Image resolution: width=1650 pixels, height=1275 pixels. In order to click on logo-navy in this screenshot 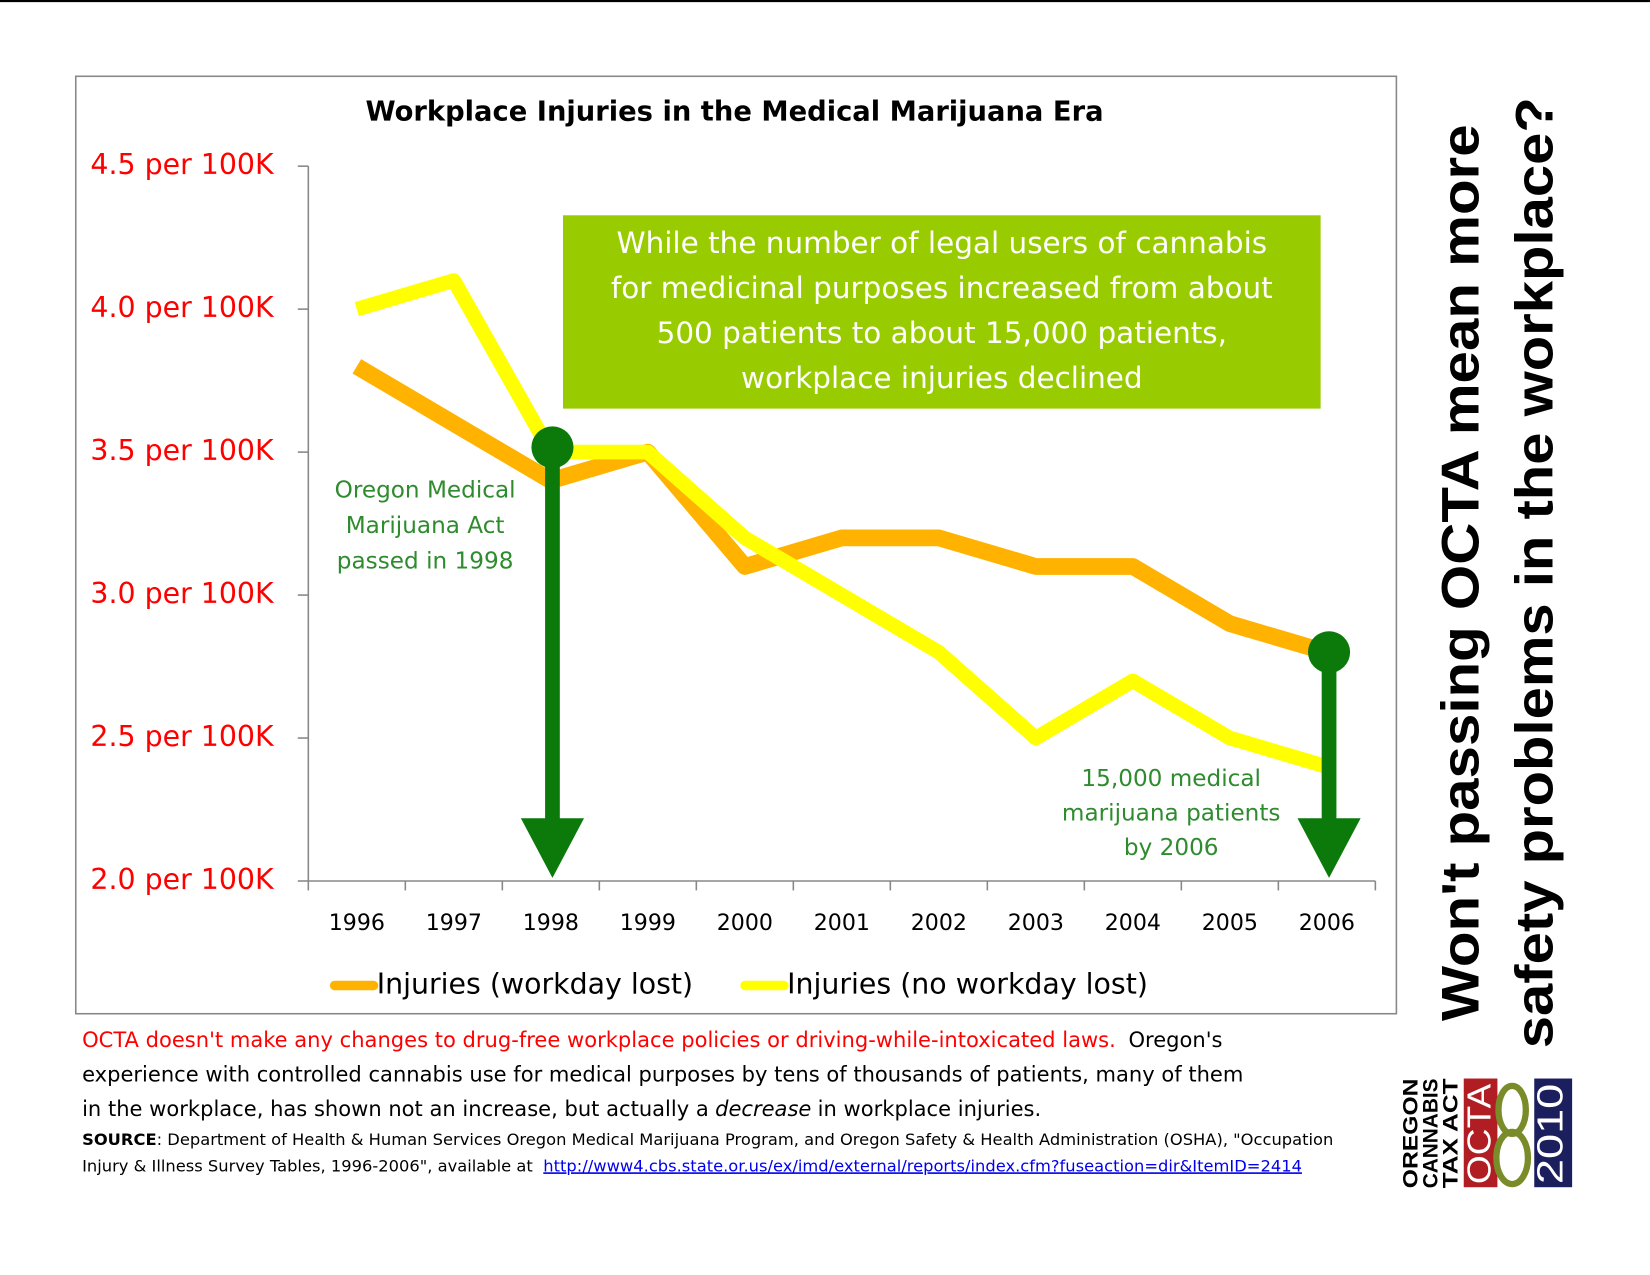, I will do `click(1553, 1133)`.